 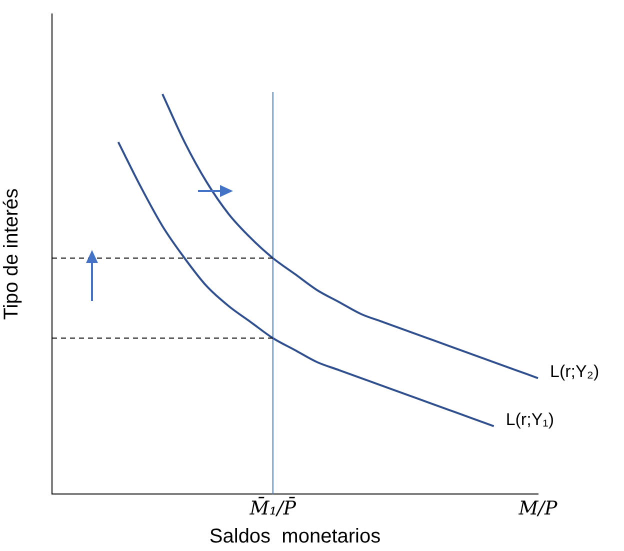 What do you see at coordinates (295, 537) in the screenshot?
I see `x-axis-title: Saldos monetarios` at bounding box center [295, 537].